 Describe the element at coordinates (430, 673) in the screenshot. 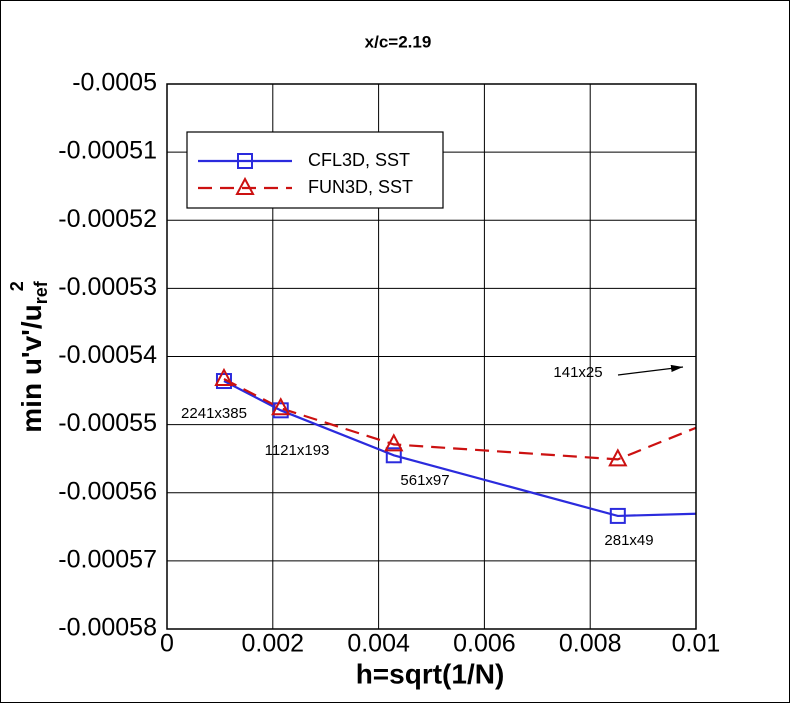

I see `x-axis-label: h=sqrt(1/N)` at that location.